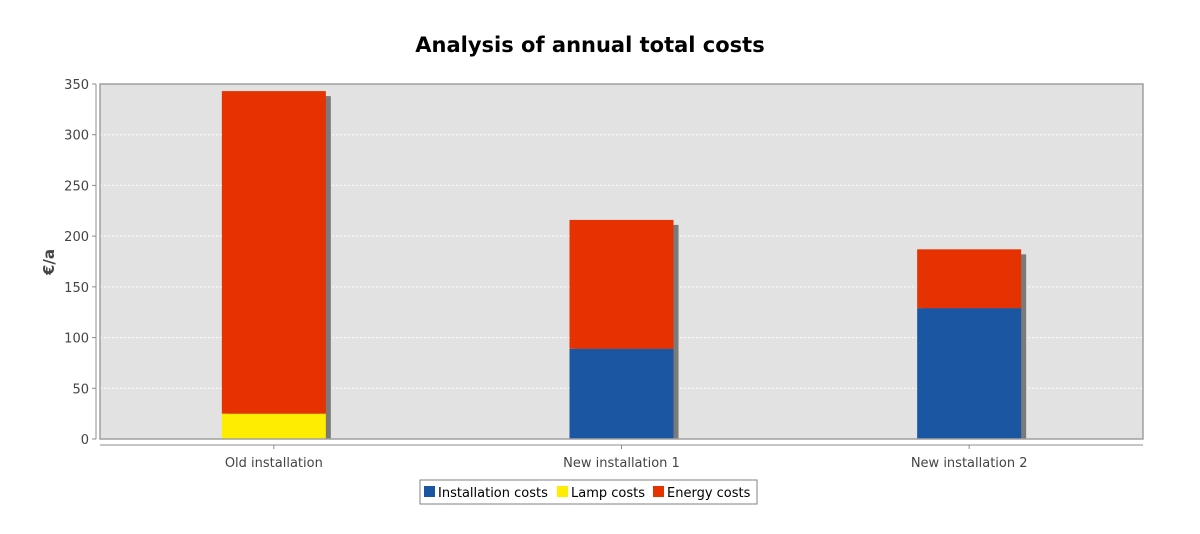 The width and height of the screenshot is (1200, 534). I want to click on y-tick-label: 150, so click(76, 288).